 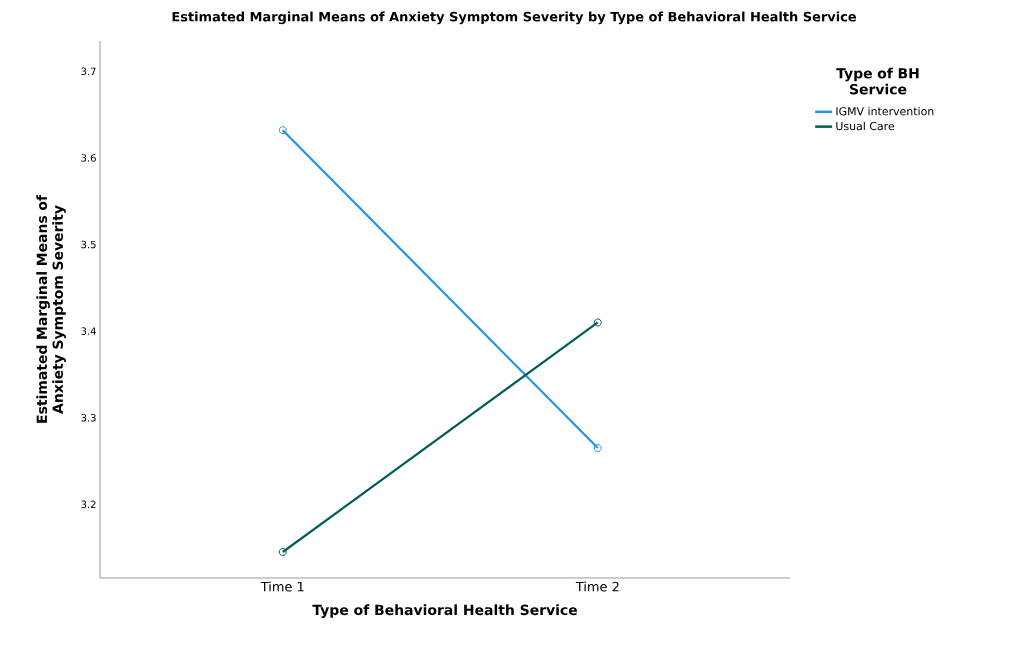 What do you see at coordinates (877, 81) in the screenshot?
I see `legend-title: Type of BH Service` at bounding box center [877, 81].